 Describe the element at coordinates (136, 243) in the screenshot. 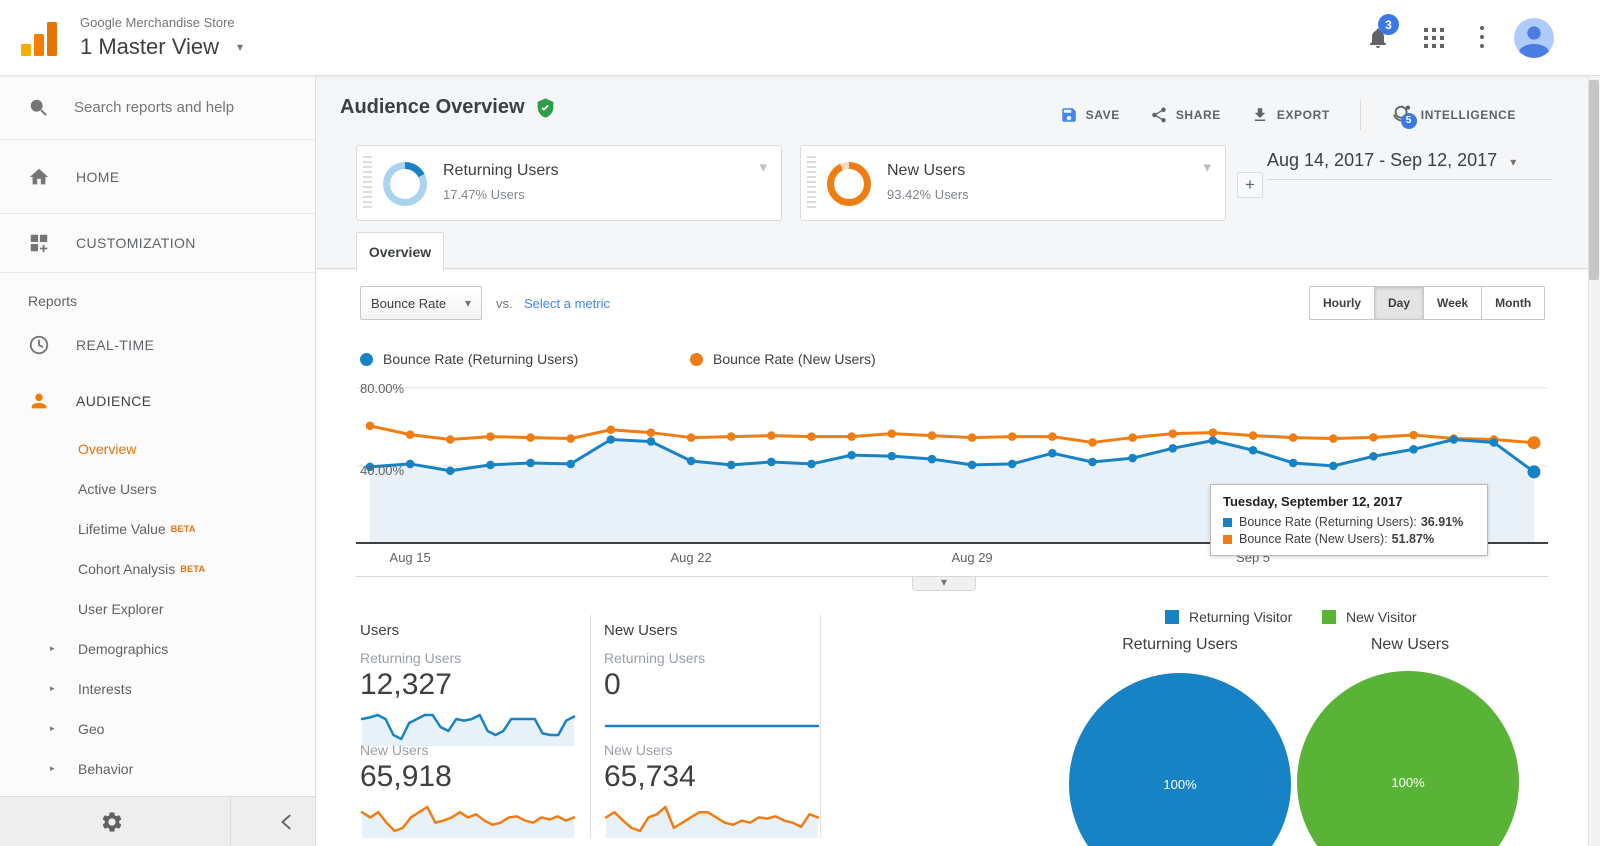

I see `sidebar-item-label: CUSTOMIZATION` at that location.